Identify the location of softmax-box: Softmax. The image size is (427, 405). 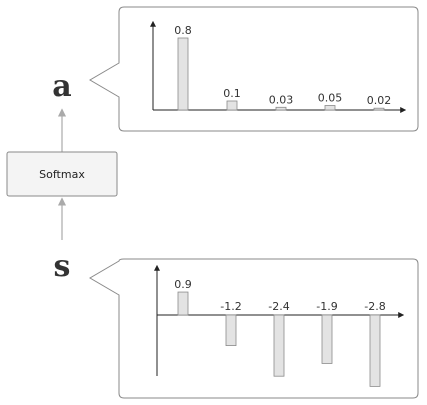
(62, 174).